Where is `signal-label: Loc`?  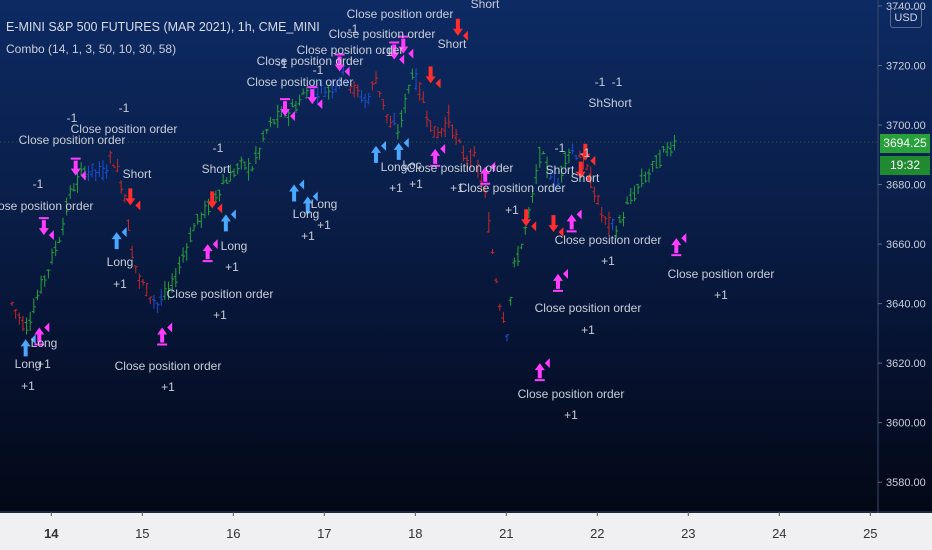 signal-label: Loc is located at coordinates (411, 165).